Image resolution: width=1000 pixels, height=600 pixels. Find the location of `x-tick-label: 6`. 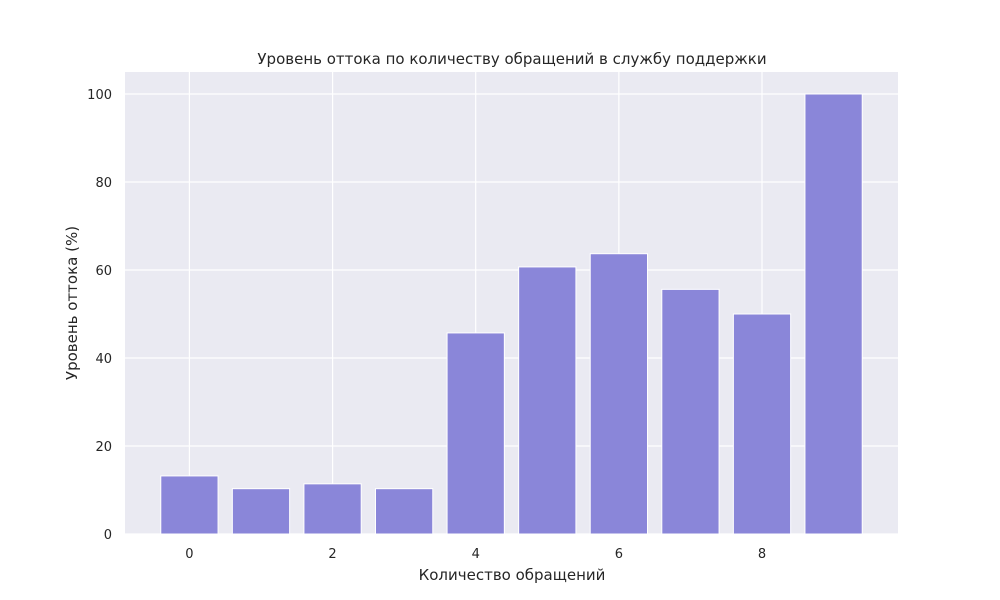

x-tick-label: 6 is located at coordinates (619, 554).